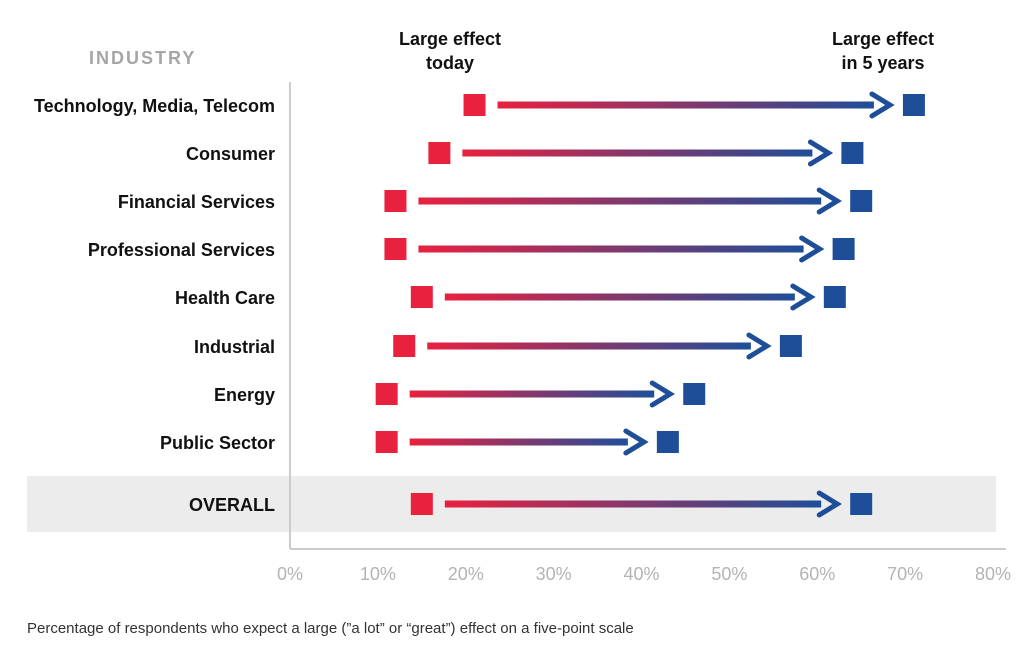  I want to click on row-label: Professional Services, so click(181, 250).